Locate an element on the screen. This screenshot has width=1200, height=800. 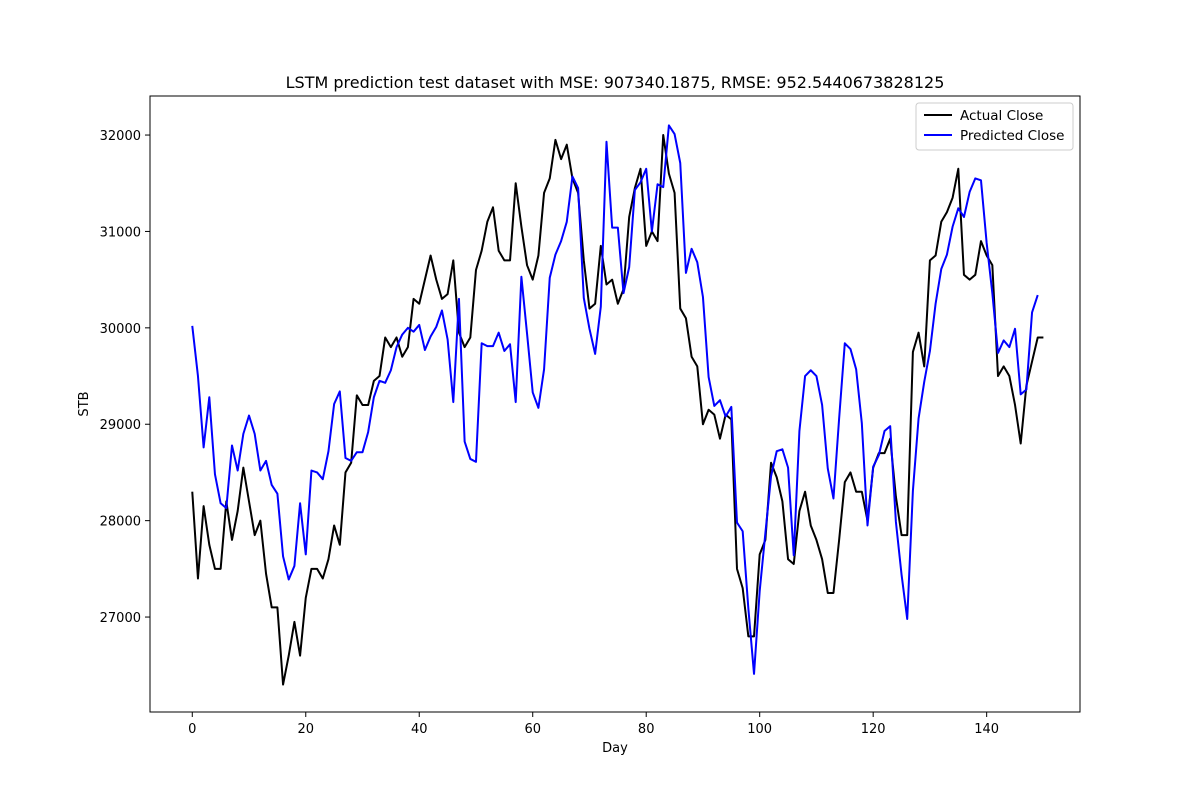
x-tick-label: 20 is located at coordinates (305, 729).